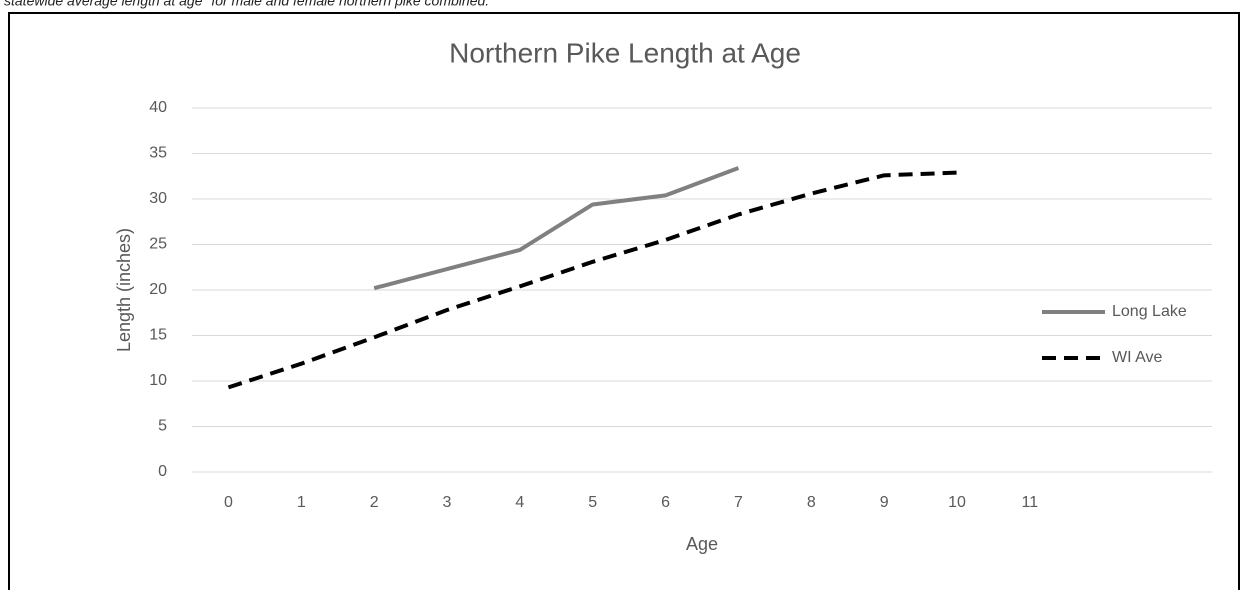 Image resolution: width=1244 pixels, height=590 pixels. Describe the element at coordinates (665, 502) in the screenshot. I see `x-tick-label: 6` at that location.